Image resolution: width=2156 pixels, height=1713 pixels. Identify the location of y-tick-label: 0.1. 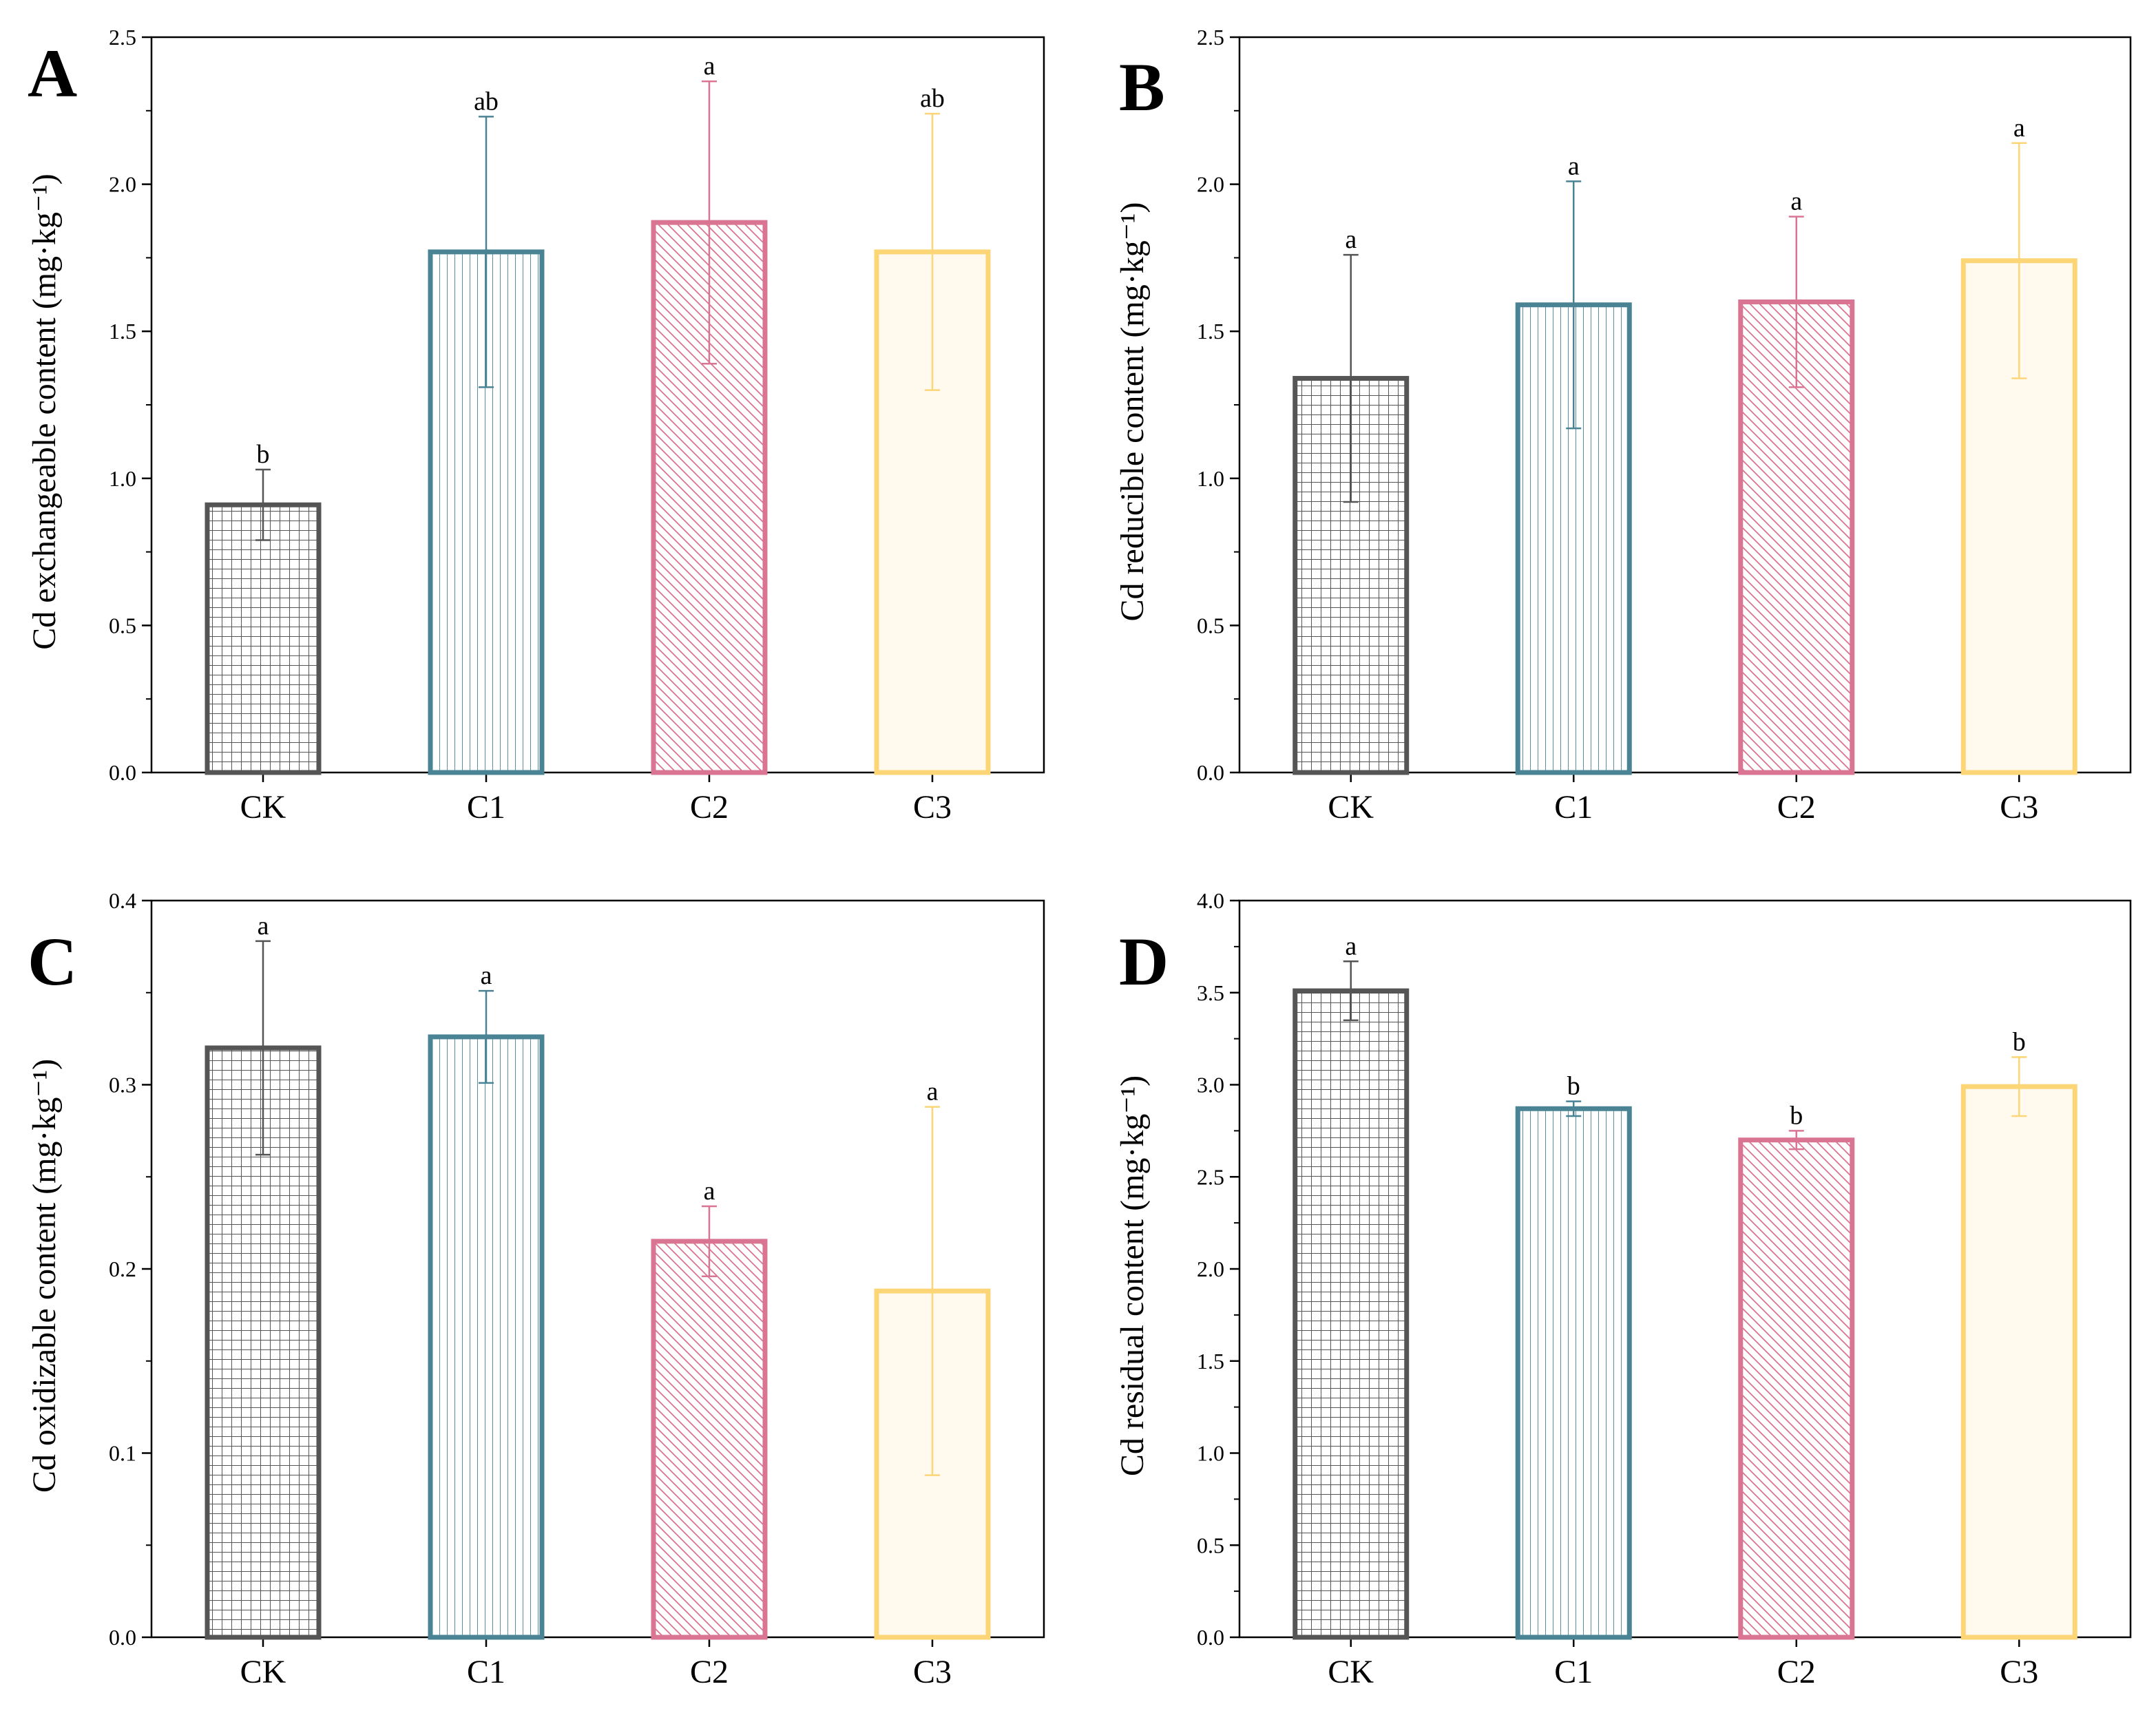
(123, 1453).